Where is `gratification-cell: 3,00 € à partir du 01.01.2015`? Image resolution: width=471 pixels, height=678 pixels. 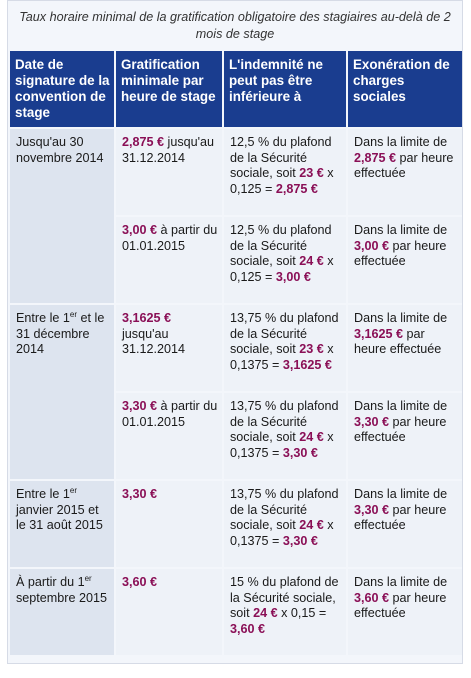
gratification-cell: 3,00 € à partir du 01.01.2015 is located at coordinates (169, 260).